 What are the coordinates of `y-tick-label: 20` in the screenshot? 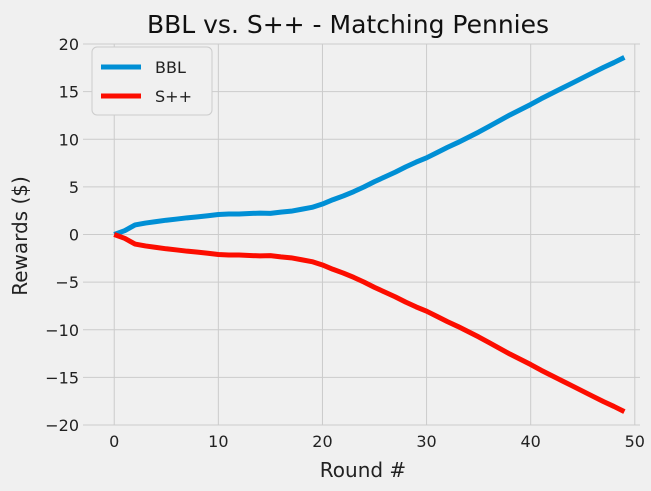 It's located at (69, 44).